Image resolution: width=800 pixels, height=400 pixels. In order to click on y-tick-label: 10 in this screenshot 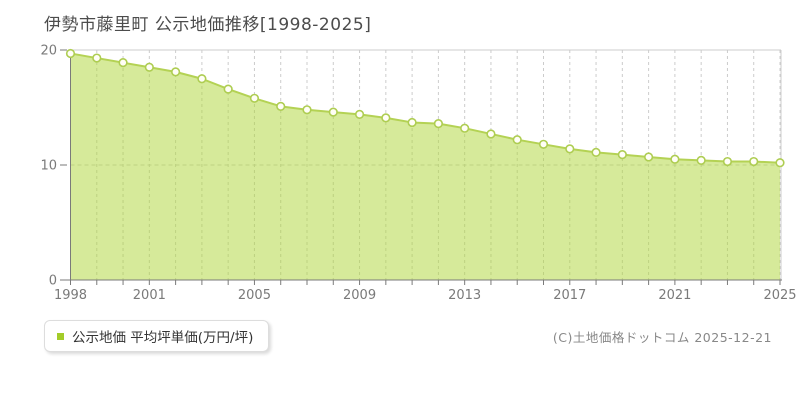, I will do `click(48, 166)`.